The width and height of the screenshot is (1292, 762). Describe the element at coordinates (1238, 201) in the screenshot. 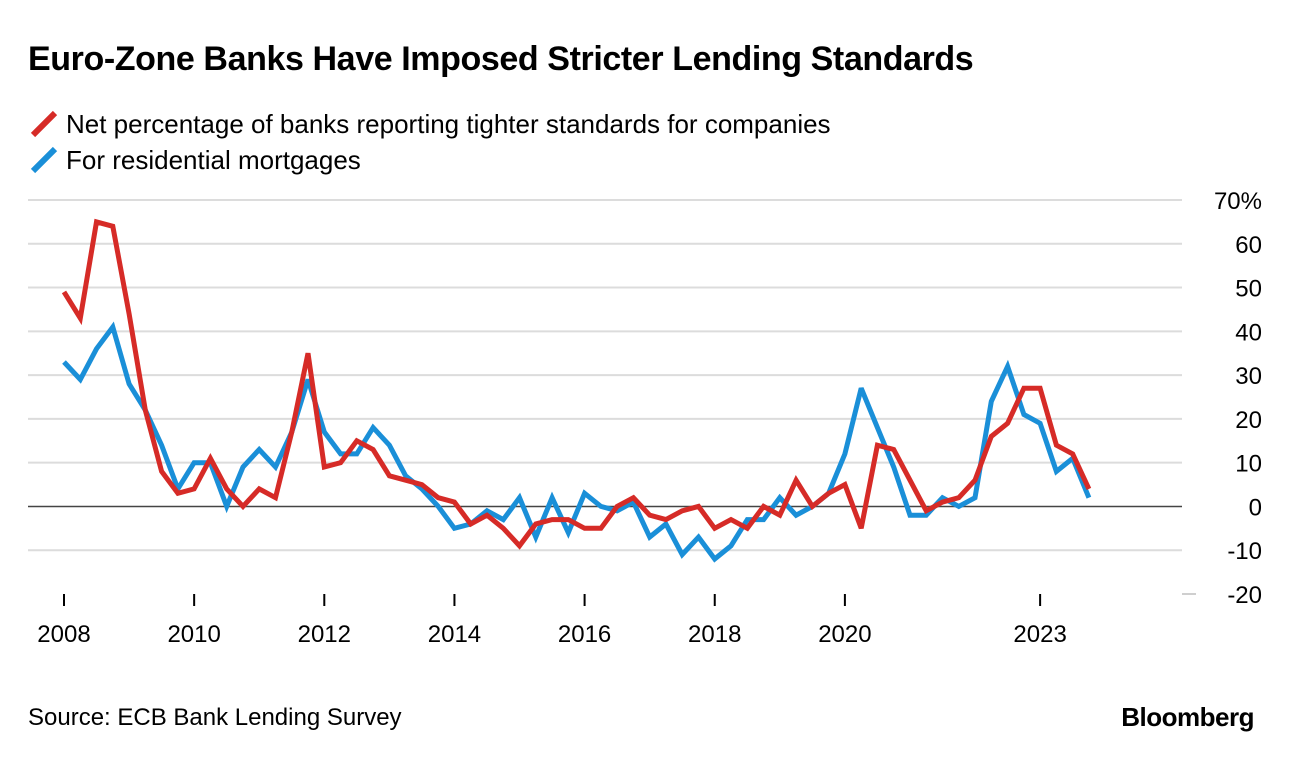

I see `y-tick-label: 70%` at that location.